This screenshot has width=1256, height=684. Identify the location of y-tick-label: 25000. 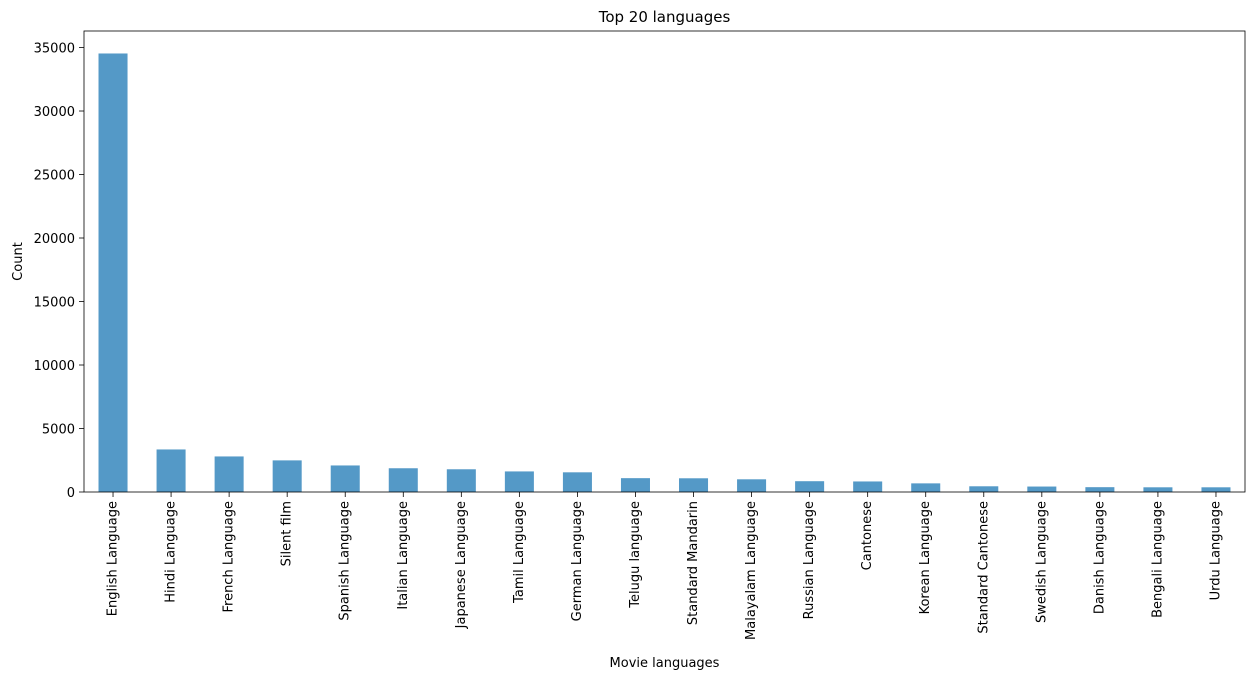
(54, 176).